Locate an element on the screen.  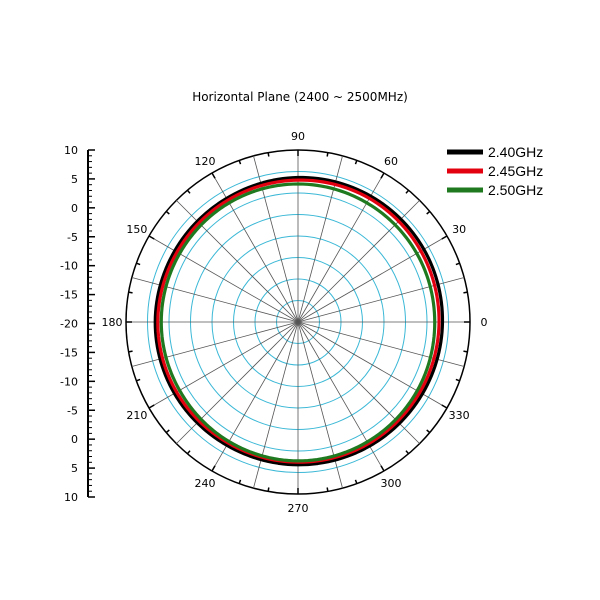
angle-label: 120 is located at coordinates (205, 161).